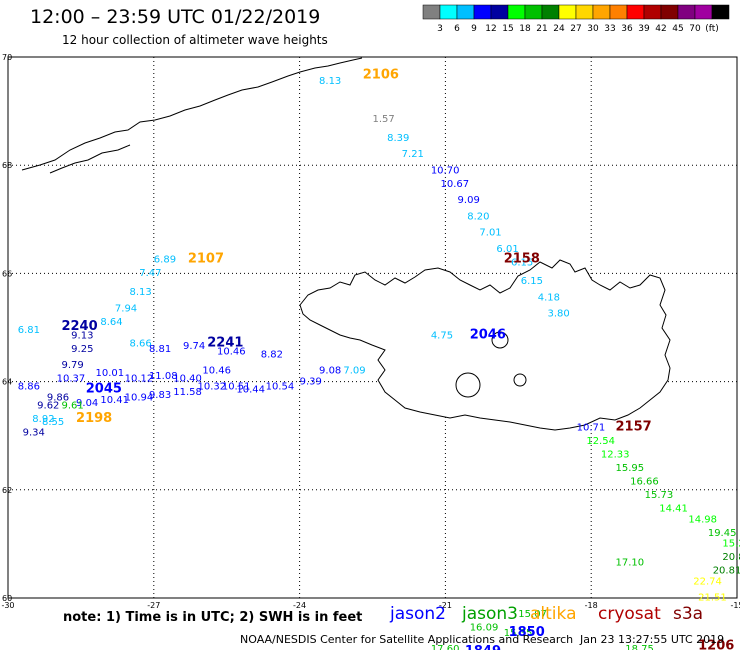 The height and width of the screenshot is (650, 740). Describe the element at coordinates (109, 373) in the screenshot. I see `wave-height-value: 10.01` at that location.